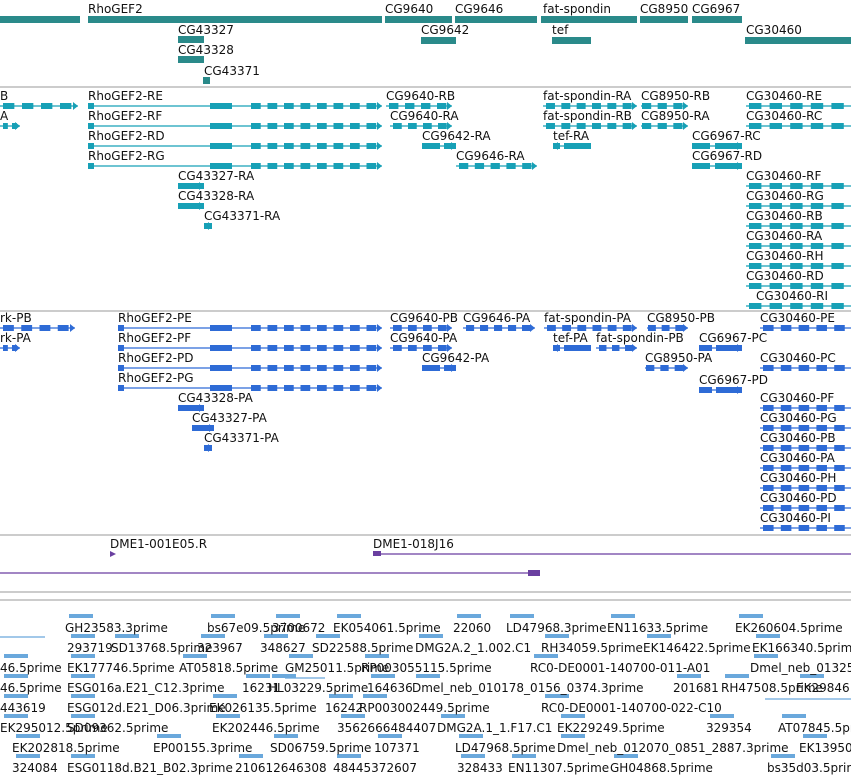  I want to click on protein-fat-spondin-pa, so click(590, 328).